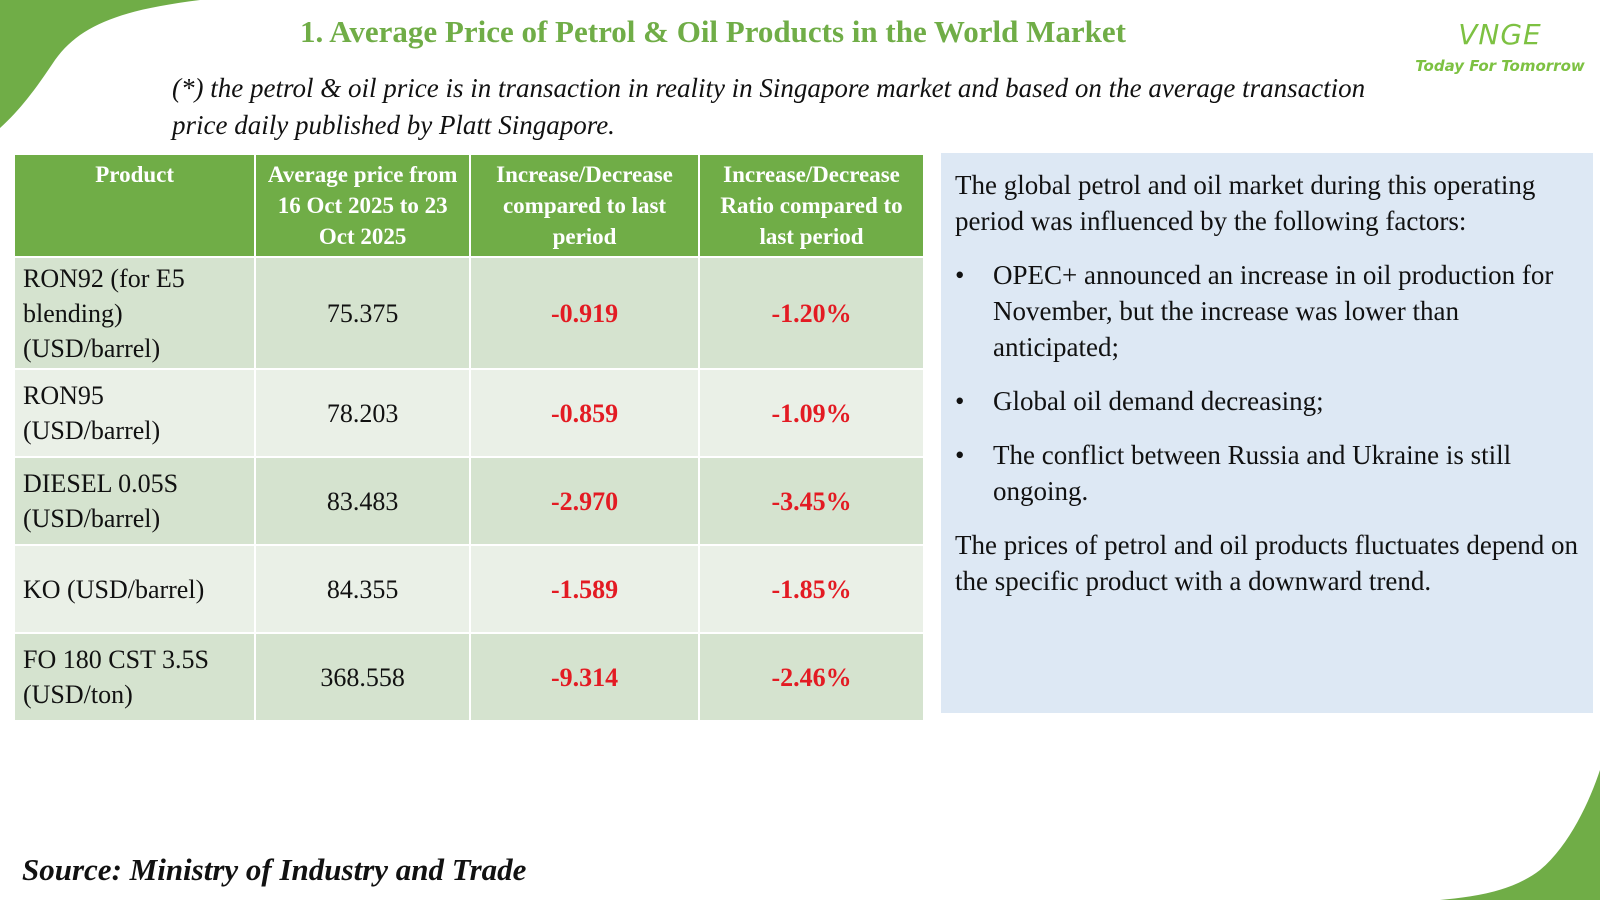  What do you see at coordinates (274, 869) in the screenshot?
I see `source-note: Source: Ministry of Industry and Trade` at bounding box center [274, 869].